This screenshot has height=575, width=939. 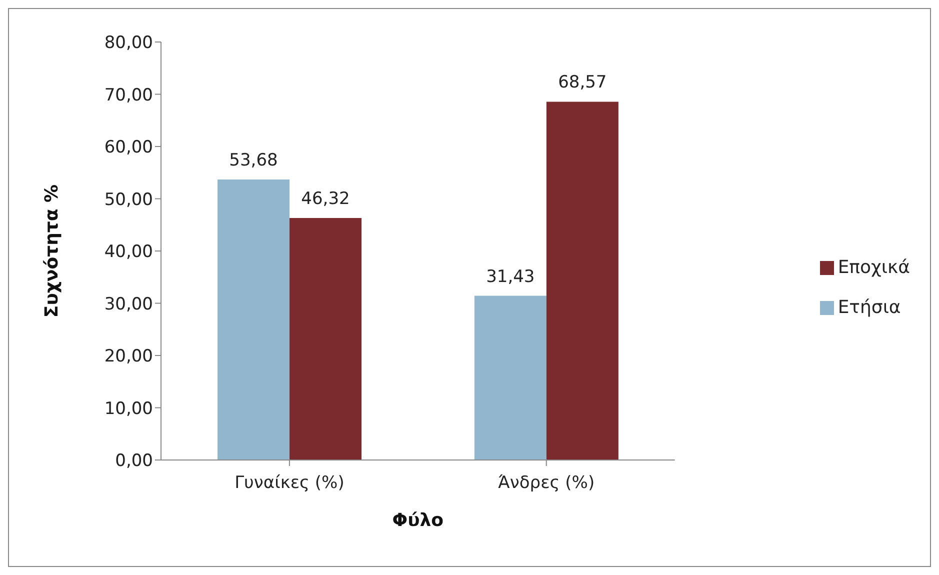 What do you see at coordinates (134, 461) in the screenshot?
I see `y-tick-label: 0,00` at bounding box center [134, 461].